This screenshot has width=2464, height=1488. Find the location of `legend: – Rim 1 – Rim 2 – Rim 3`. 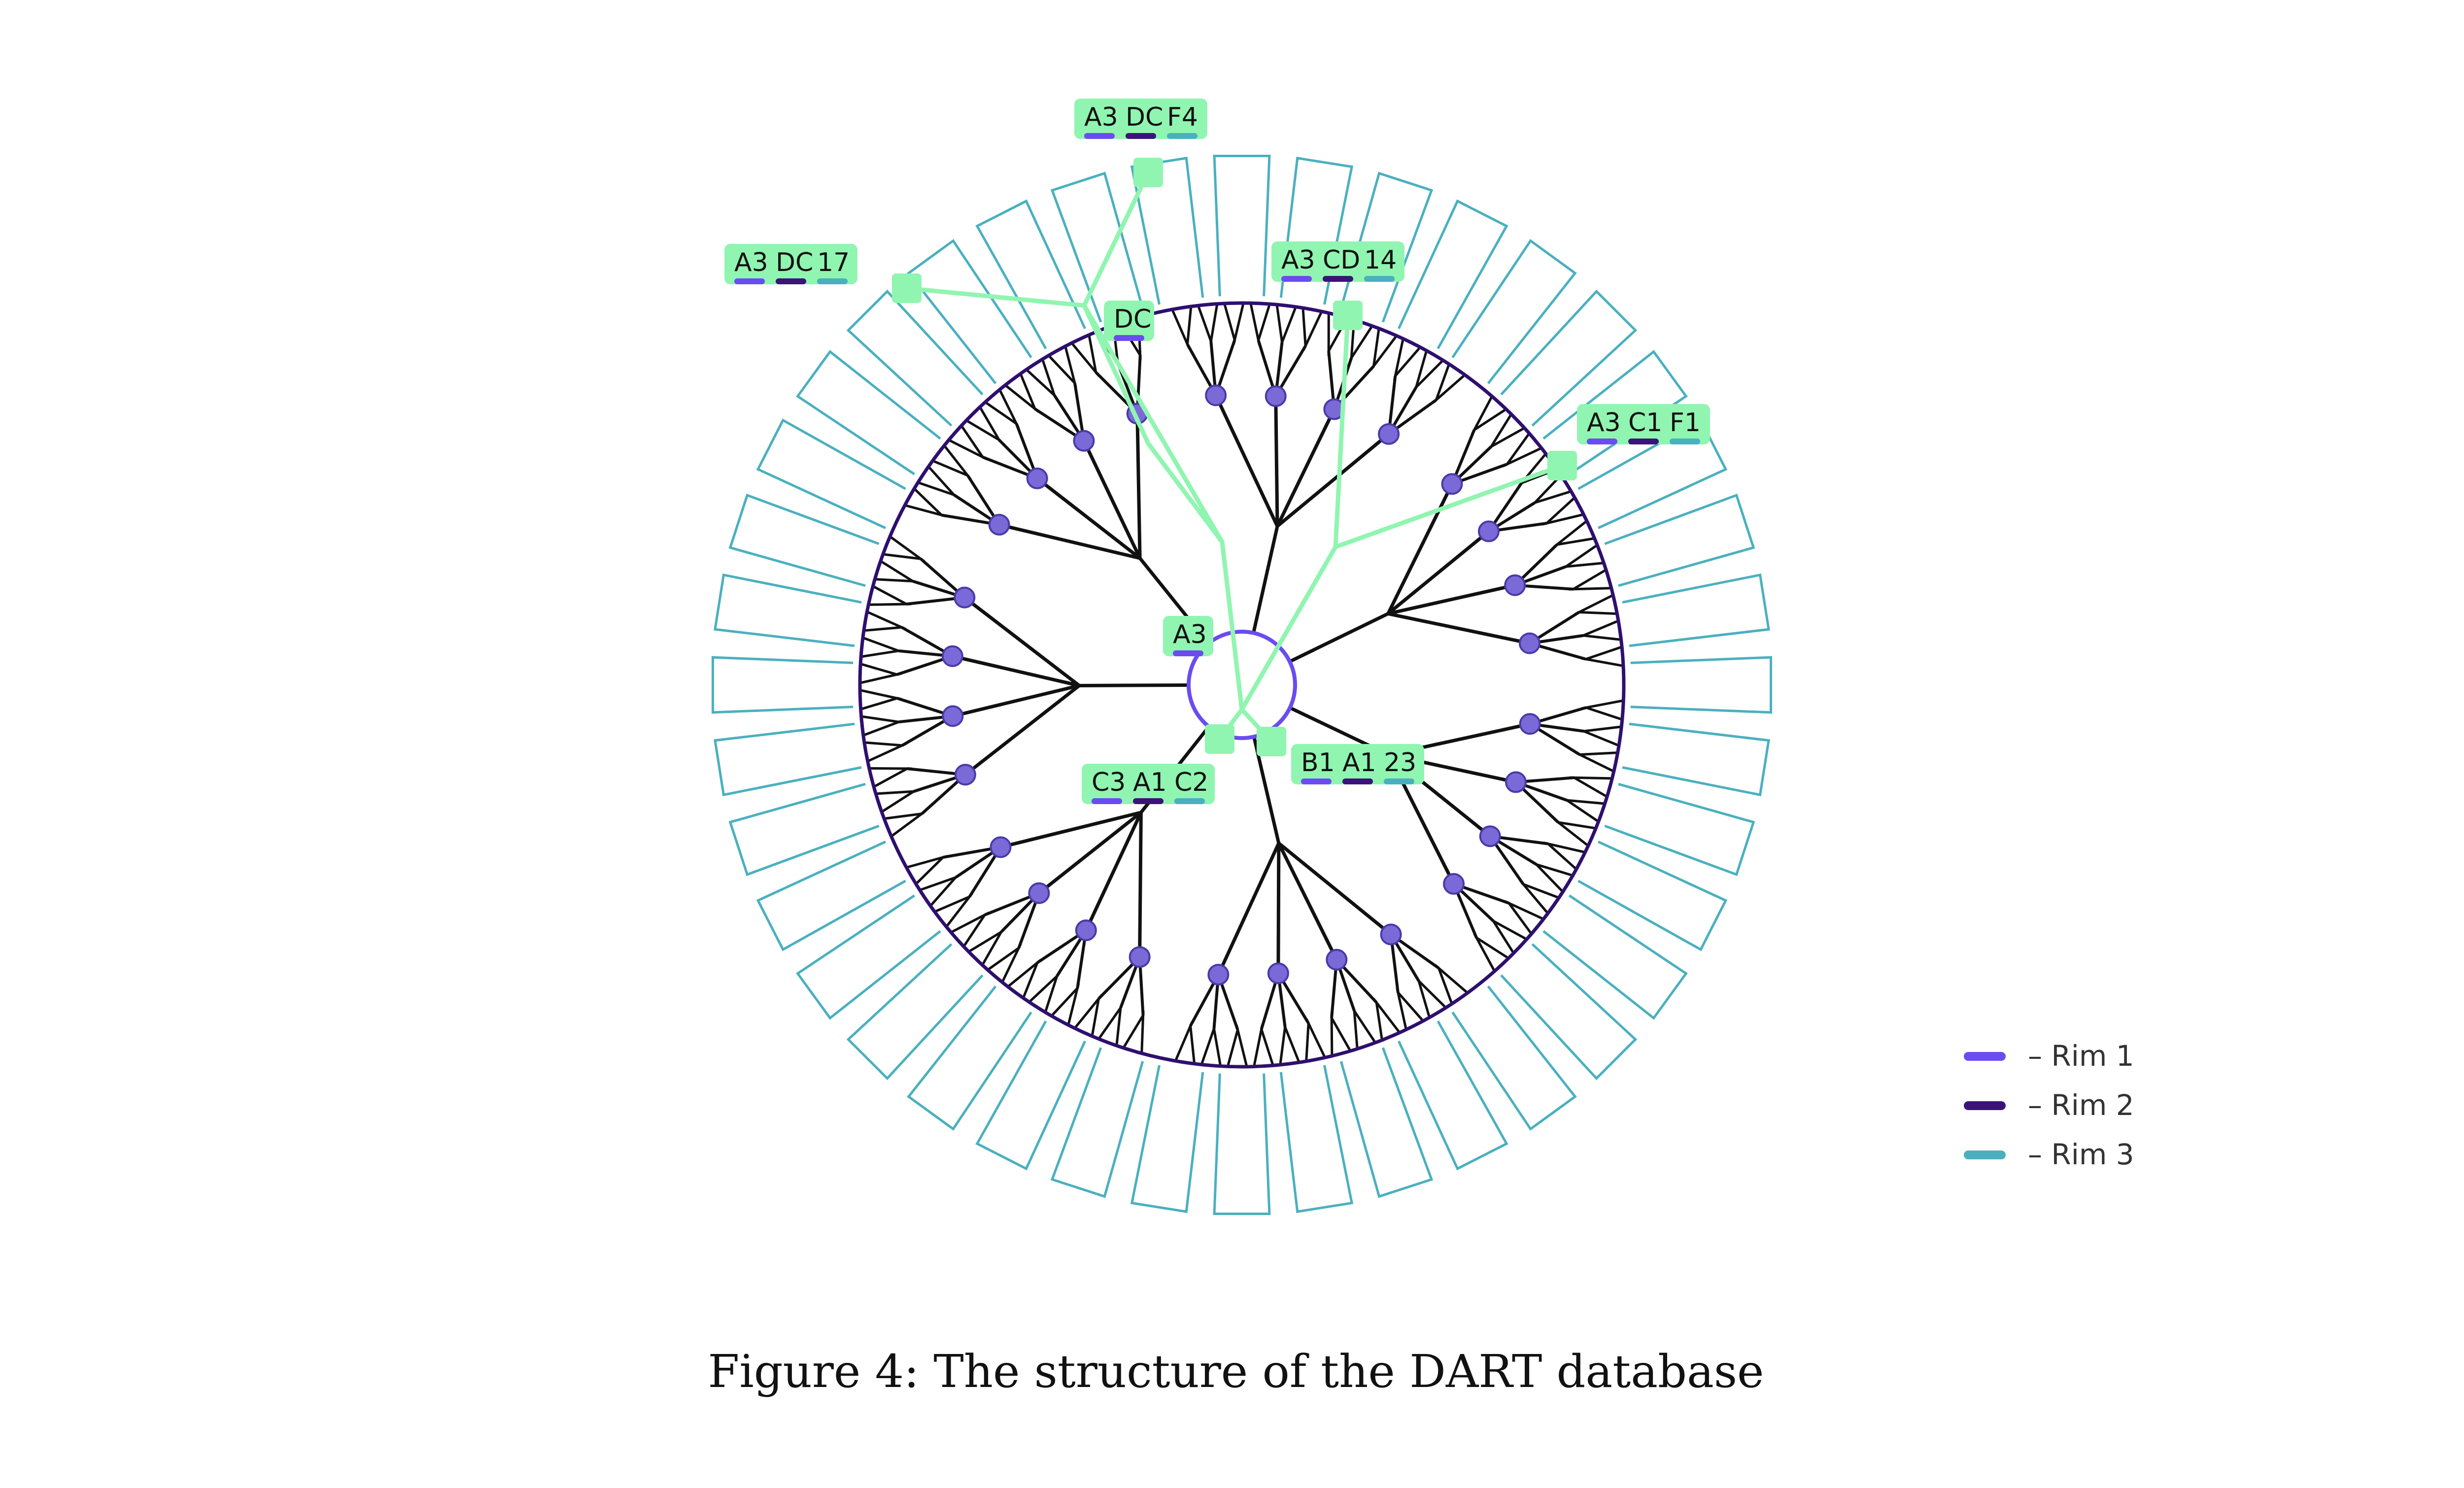

legend: – Rim 1 – Rim 2 – Rim 3 is located at coordinates (2049, 1105).